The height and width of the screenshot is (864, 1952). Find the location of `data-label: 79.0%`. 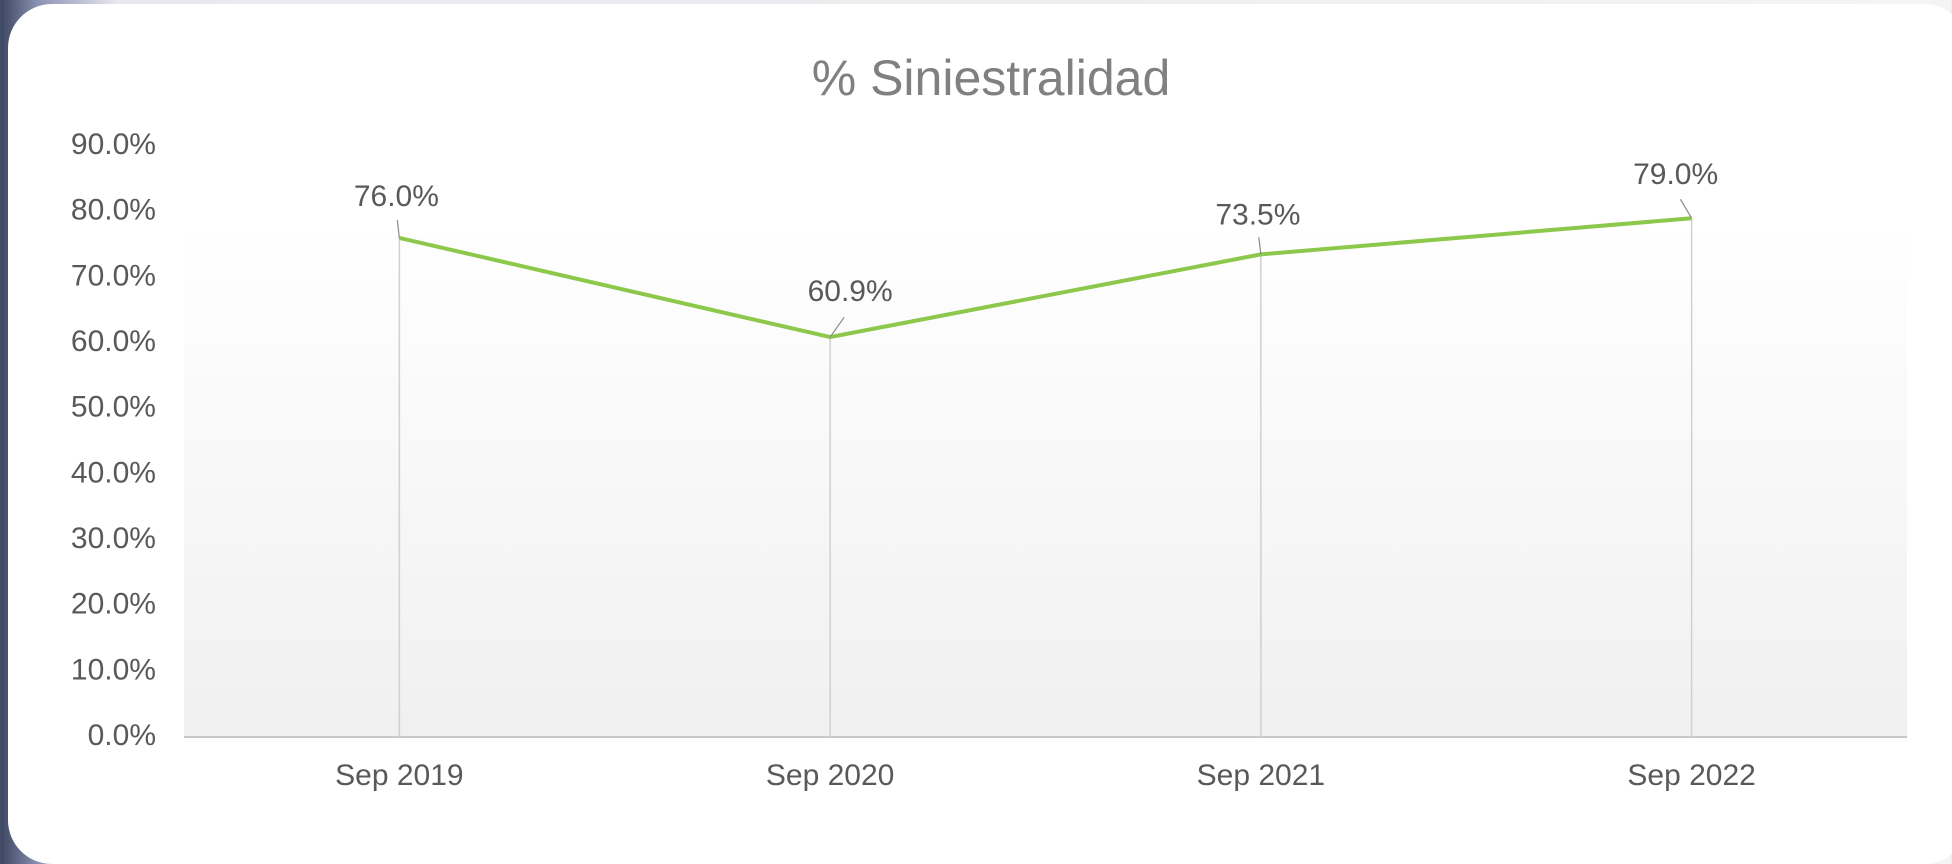

data-label: 79.0% is located at coordinates (1675, 174).